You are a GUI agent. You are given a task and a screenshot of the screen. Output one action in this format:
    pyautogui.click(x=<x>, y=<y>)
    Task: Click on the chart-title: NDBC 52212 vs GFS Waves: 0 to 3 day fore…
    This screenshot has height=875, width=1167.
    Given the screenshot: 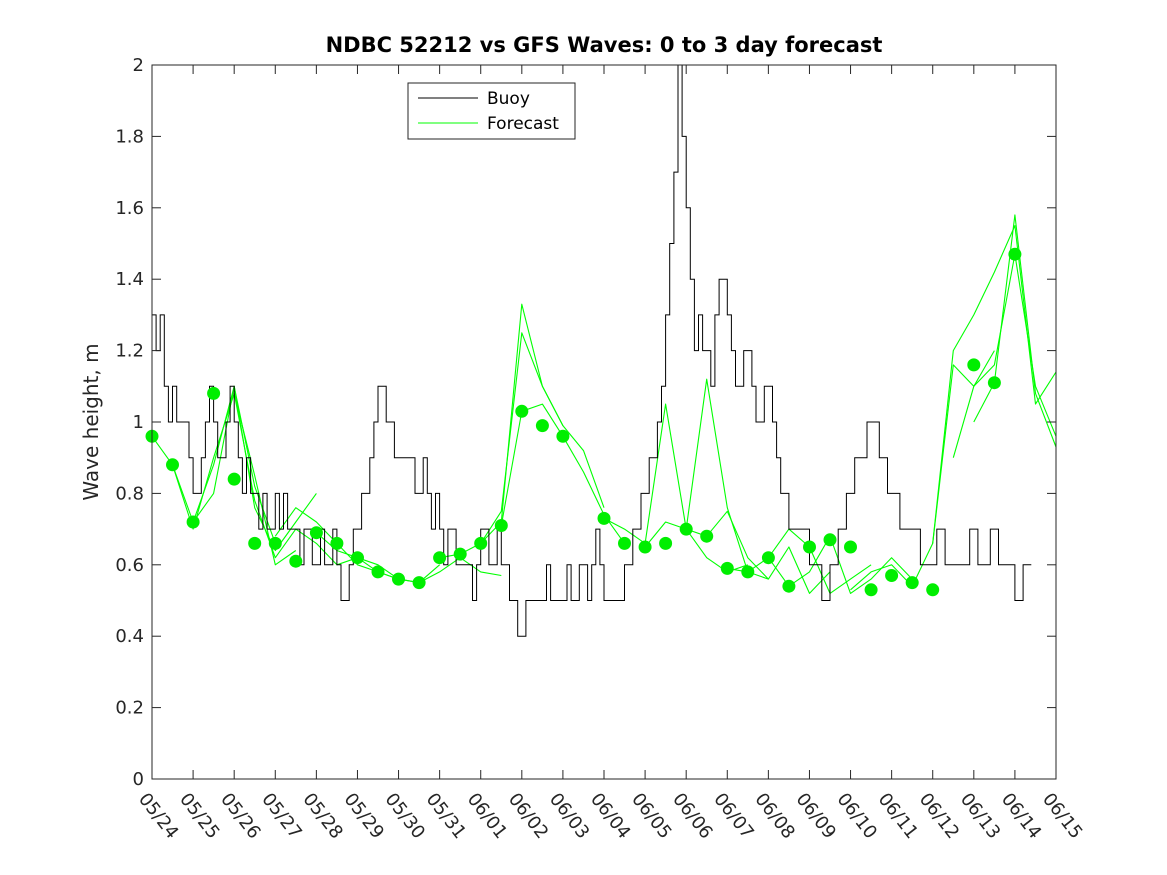 What is the action you would take?
    pyautogui.click(x=604, y=45)
    